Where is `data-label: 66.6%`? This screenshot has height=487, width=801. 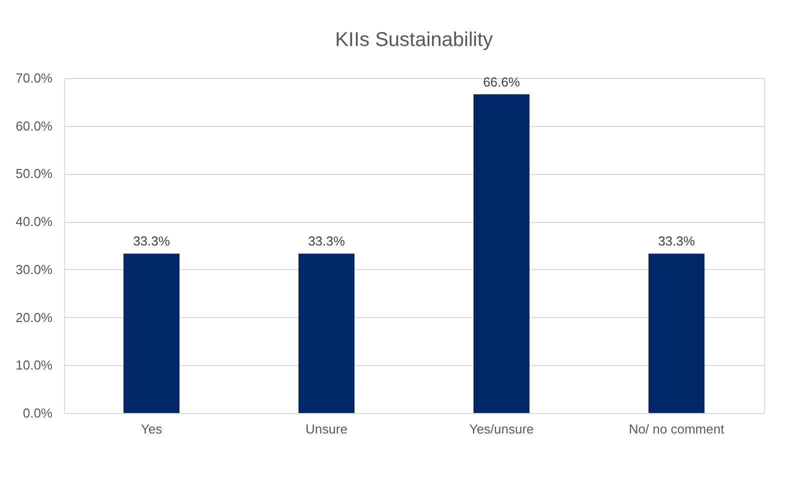 data-label: 66.6% is located at coordinates (501, 82).